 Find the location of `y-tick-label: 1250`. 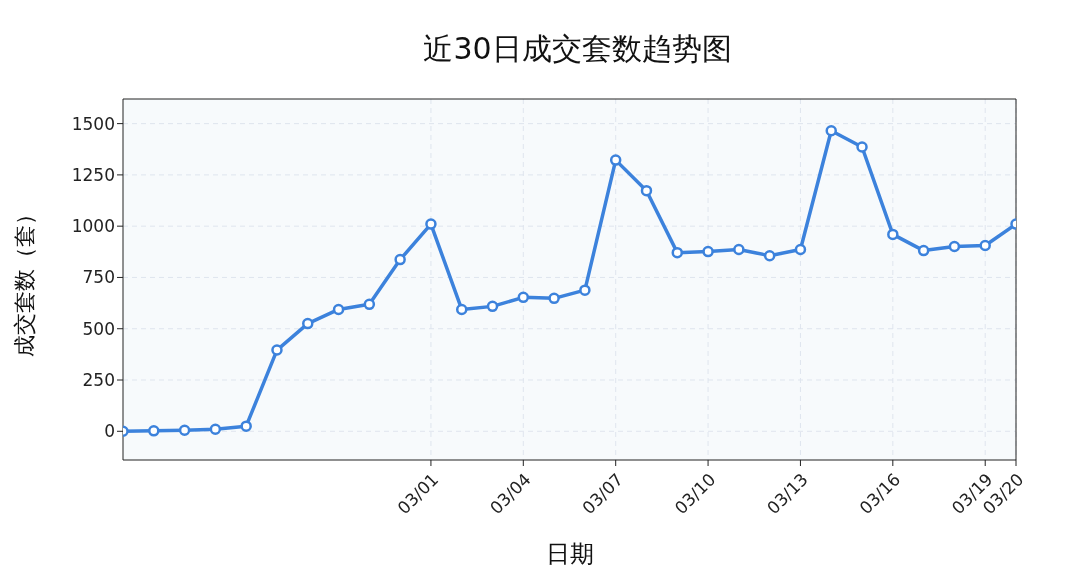

y-tick-label: 1250 is located at coordinates (93, 174).